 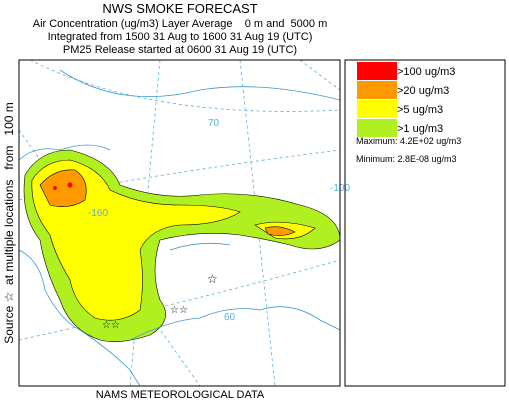 What do you see at coordinates (212, 279) in the screenshot?
I see `source-marker: ☆` at bounding box center [212, 279].